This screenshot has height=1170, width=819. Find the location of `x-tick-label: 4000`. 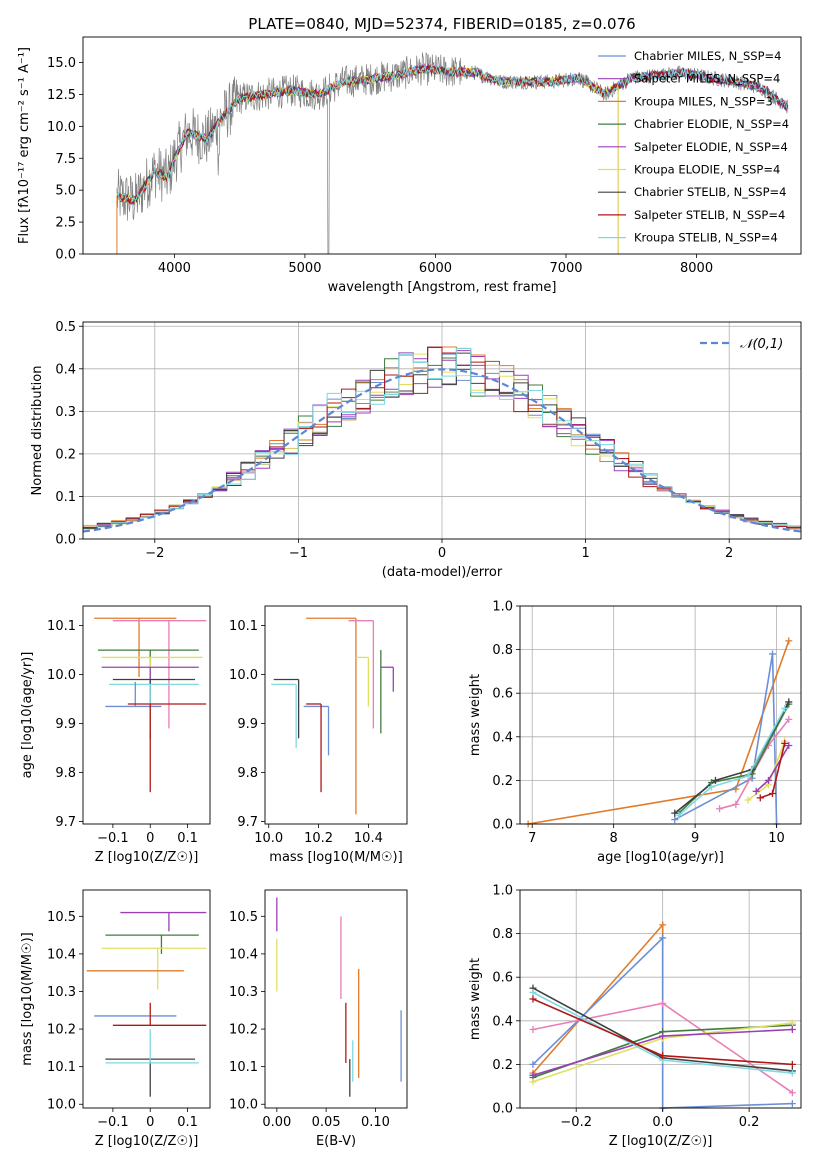

x-tick-label: 4000 is located at coordinates (174, 268).